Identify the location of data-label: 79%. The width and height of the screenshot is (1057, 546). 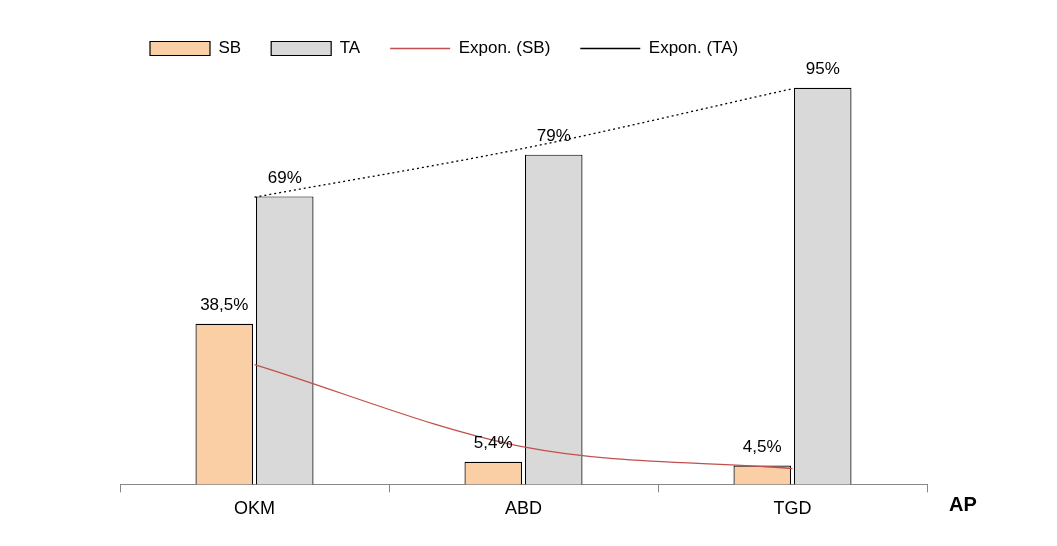
(553, 135).